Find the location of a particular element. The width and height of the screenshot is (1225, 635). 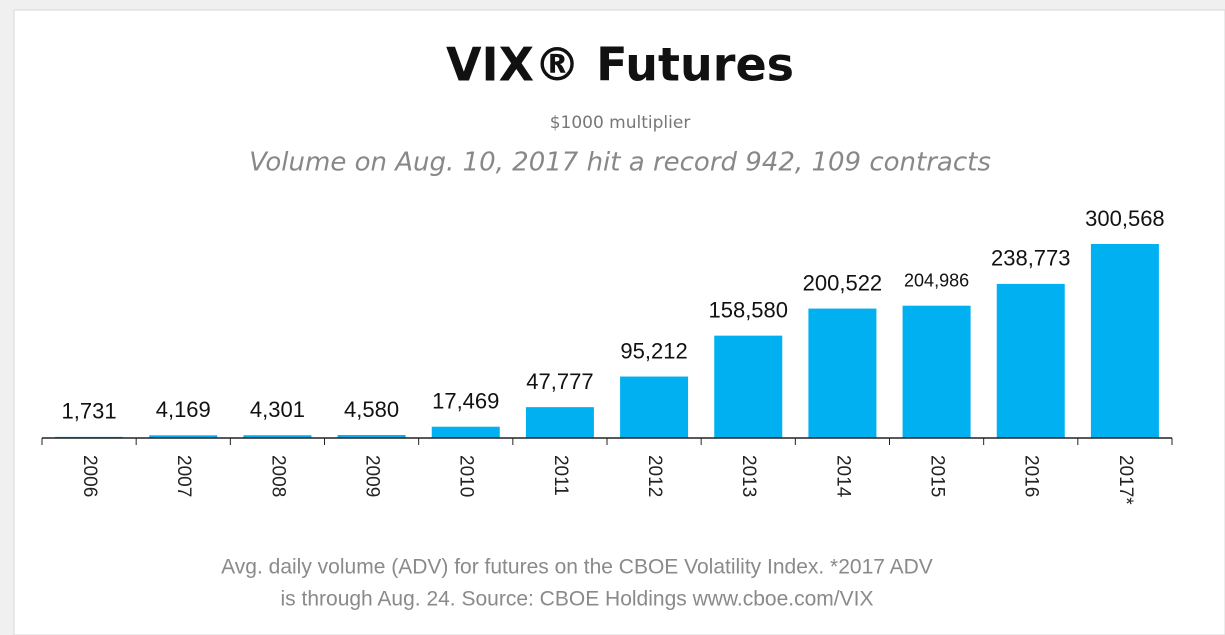

x-tick-label: 2010 is located at coordinates (466, 476).